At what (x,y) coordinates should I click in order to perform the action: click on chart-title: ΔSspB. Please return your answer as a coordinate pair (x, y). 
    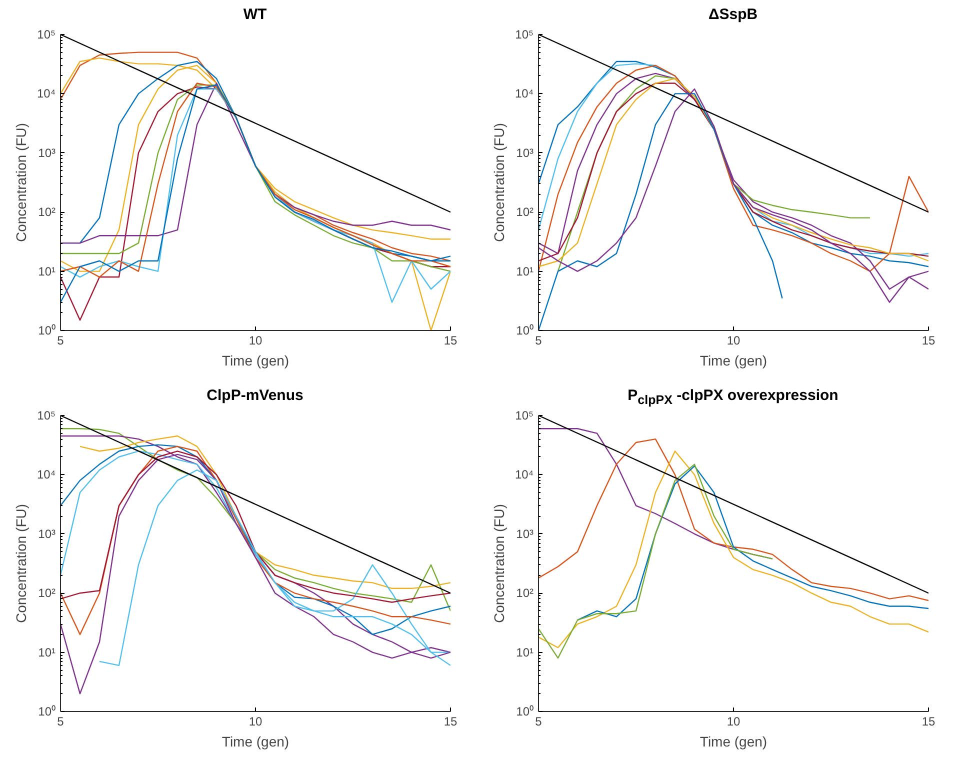
    Looking at the image, I should click on (733, 15).